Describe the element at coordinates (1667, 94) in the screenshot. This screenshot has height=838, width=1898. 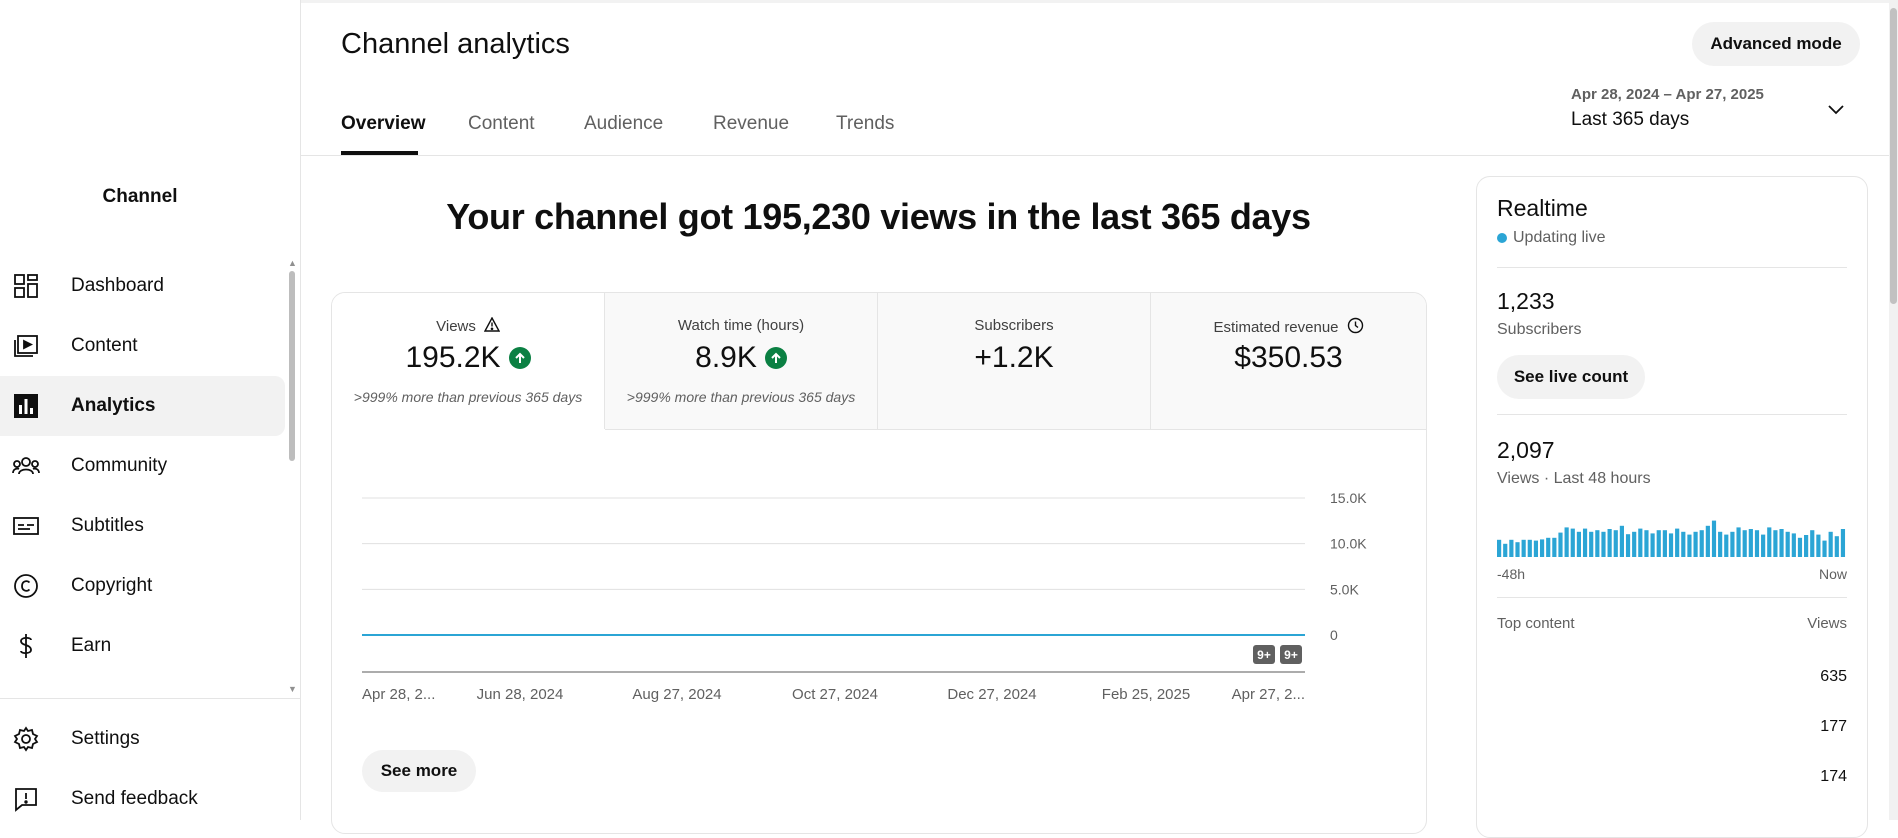
I see `date-range-text: Apr 28, 2024 – Apr 27, 2025` at that location.